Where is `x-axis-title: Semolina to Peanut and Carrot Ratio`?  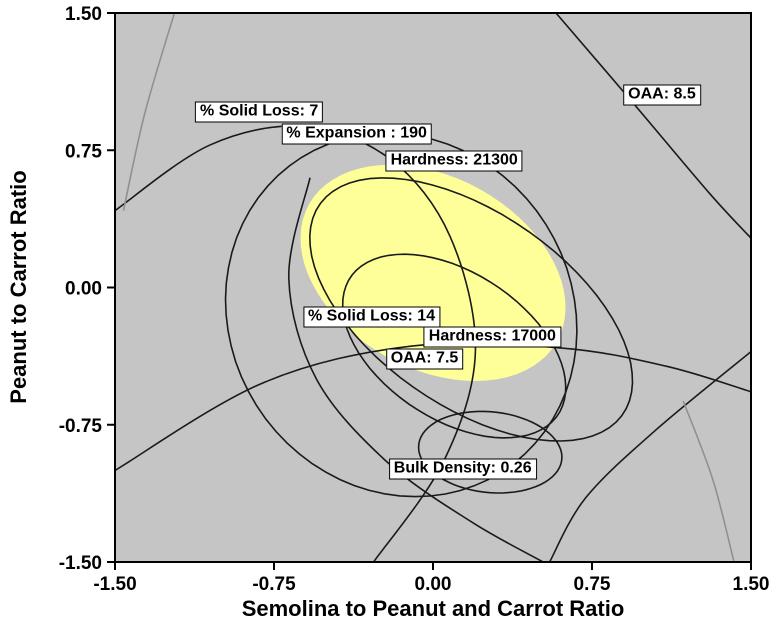
x-axis-title: Semolina to Peanut and Carrot Ratio is located at coordinates (433, 608).